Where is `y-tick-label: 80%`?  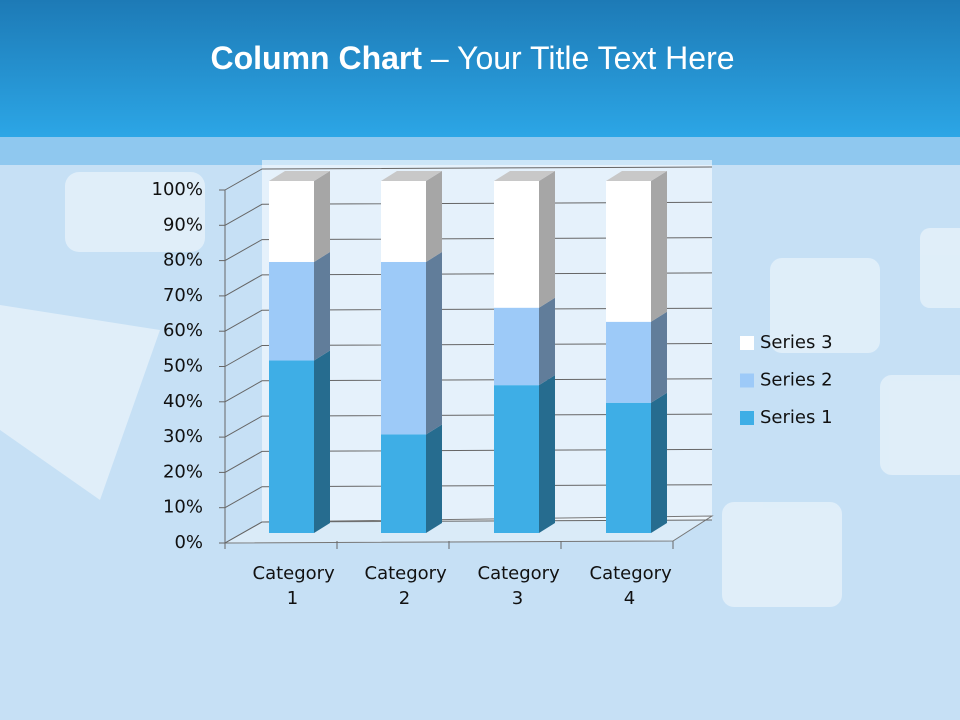 y-tick-label: 80% is located at coordinates (183, 260).